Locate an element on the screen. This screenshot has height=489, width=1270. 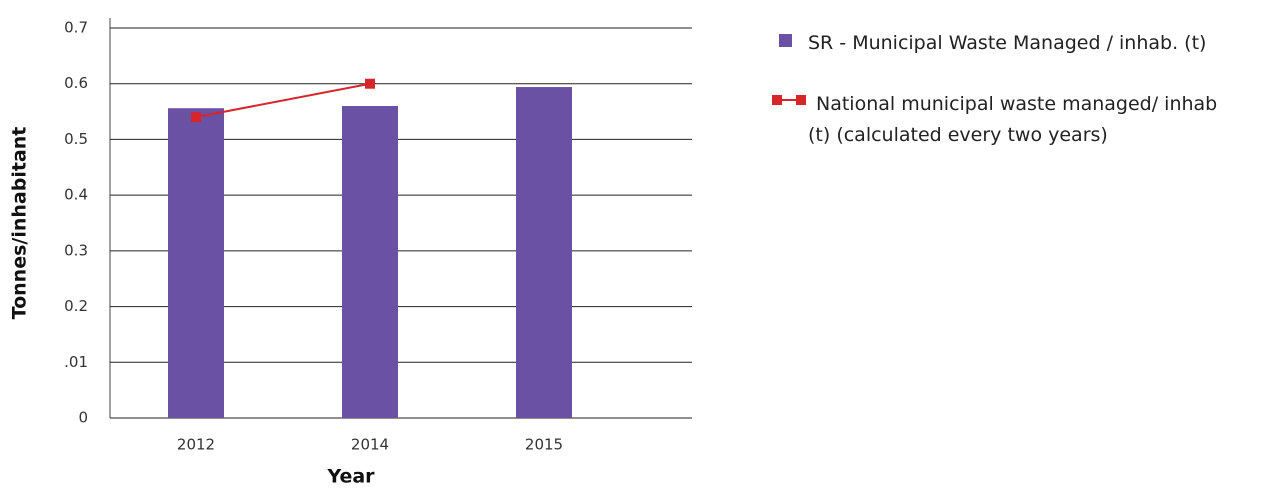
x-tick-label: 2012 is located at coordinates (196, 445).